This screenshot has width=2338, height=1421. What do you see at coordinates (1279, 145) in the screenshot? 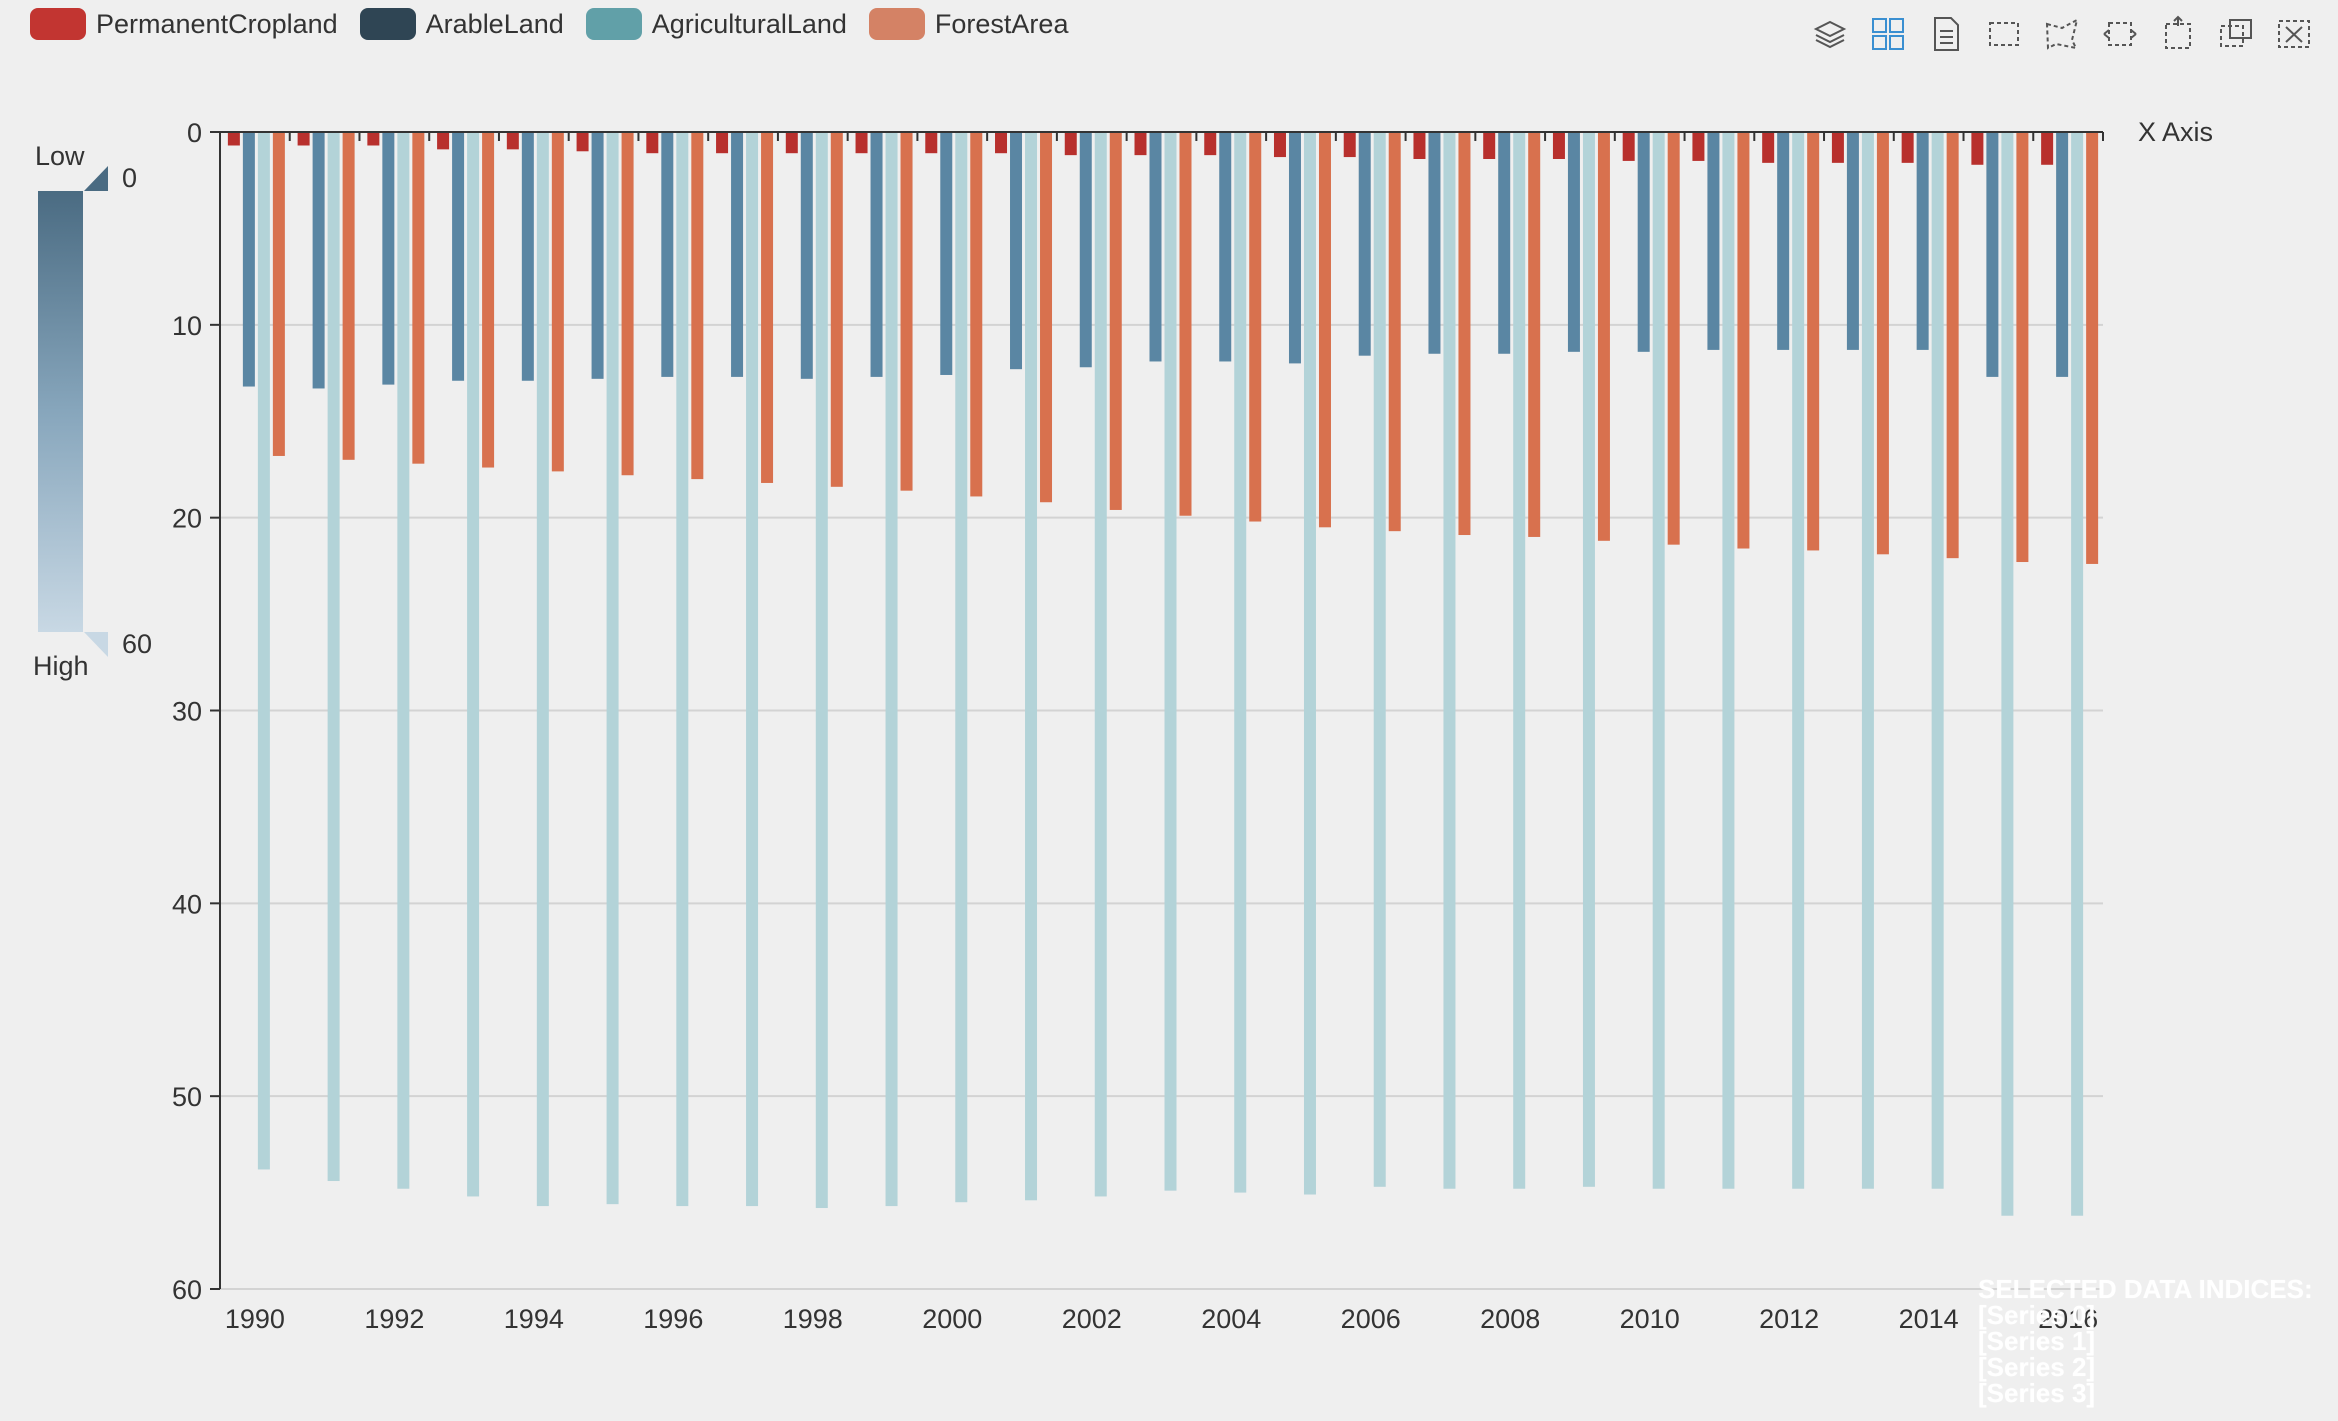
I see `bar-permanentcropland-2005` at bounding box center [1279, 145].